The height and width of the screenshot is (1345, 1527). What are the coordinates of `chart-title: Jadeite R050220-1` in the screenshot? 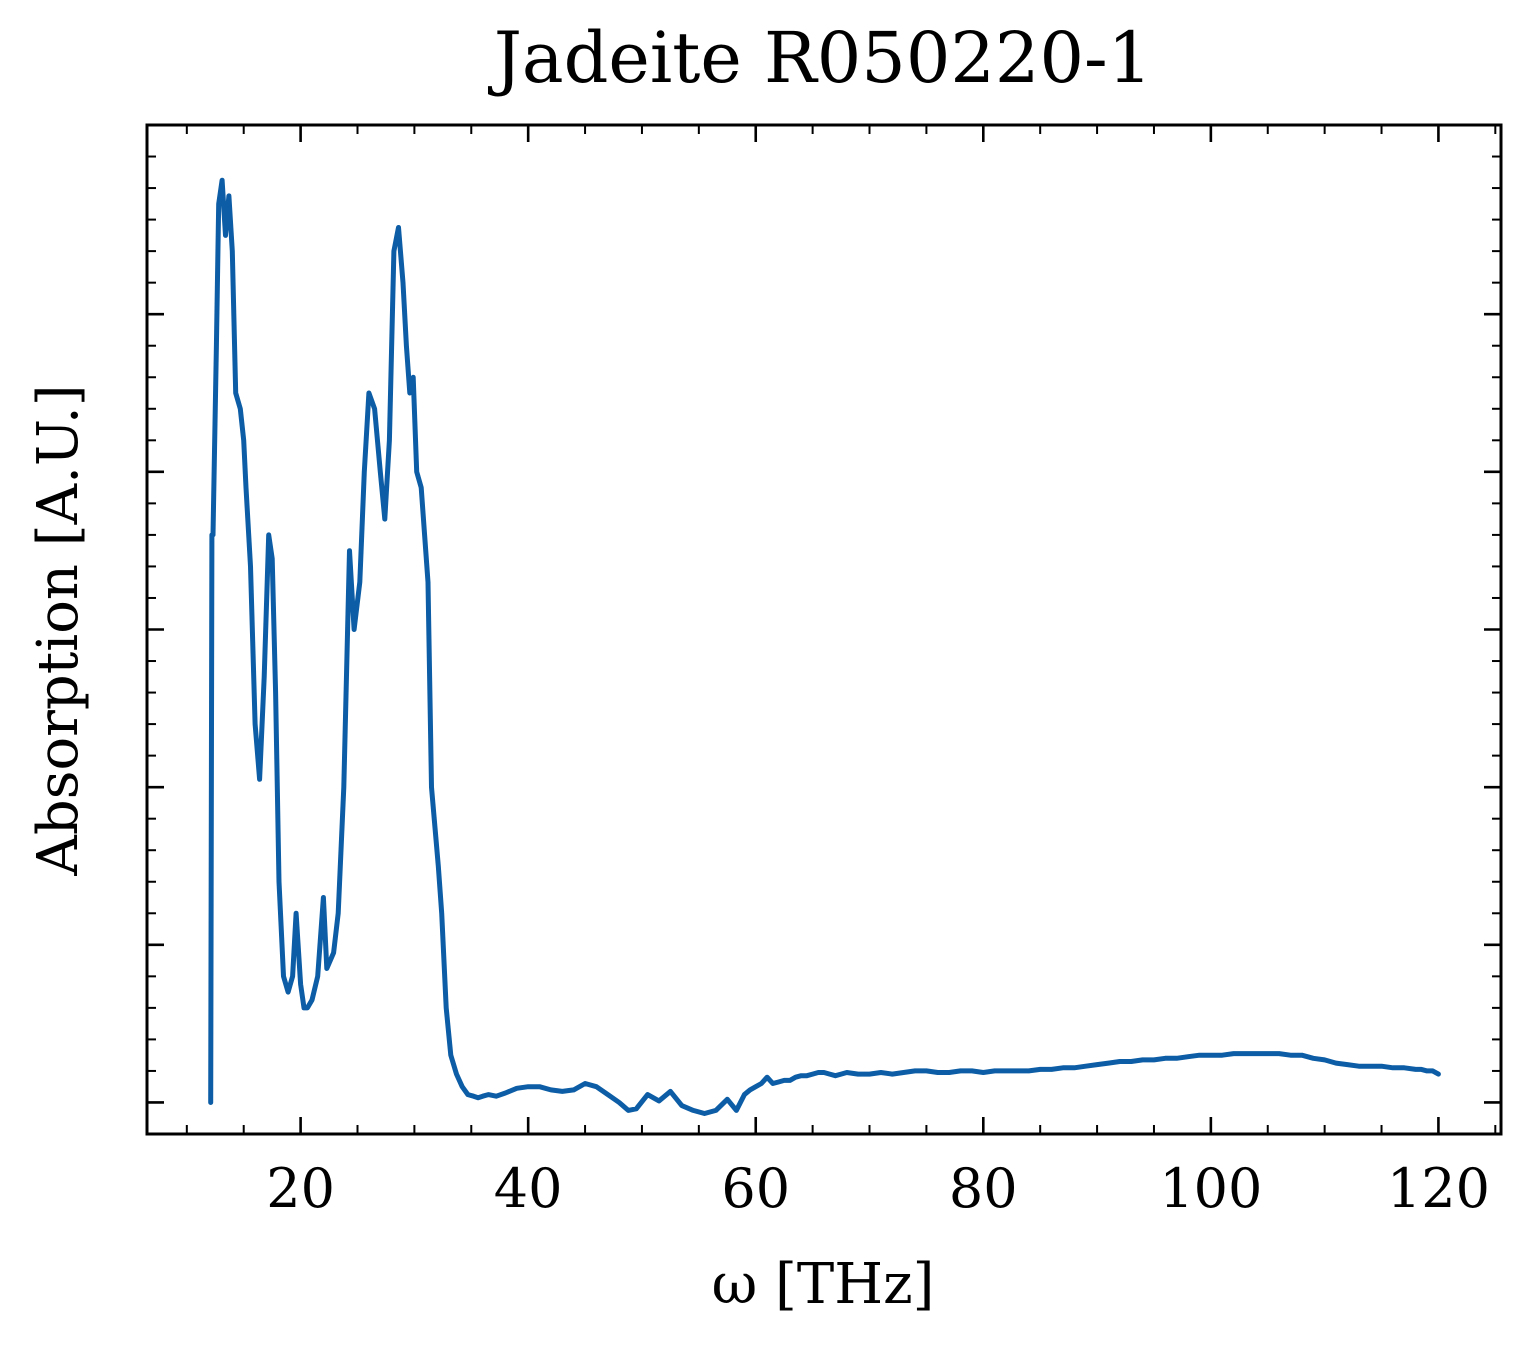 It's located at (820, 58).